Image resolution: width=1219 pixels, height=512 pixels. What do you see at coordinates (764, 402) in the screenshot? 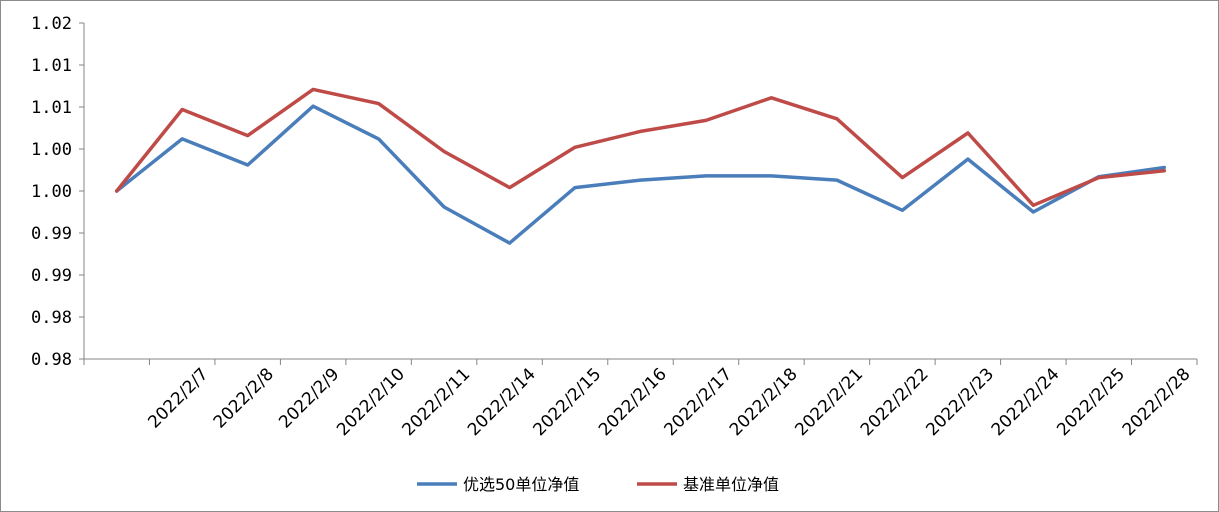
I see `x-tick-label: 2022/2/18` at bounding box center [764, 402].